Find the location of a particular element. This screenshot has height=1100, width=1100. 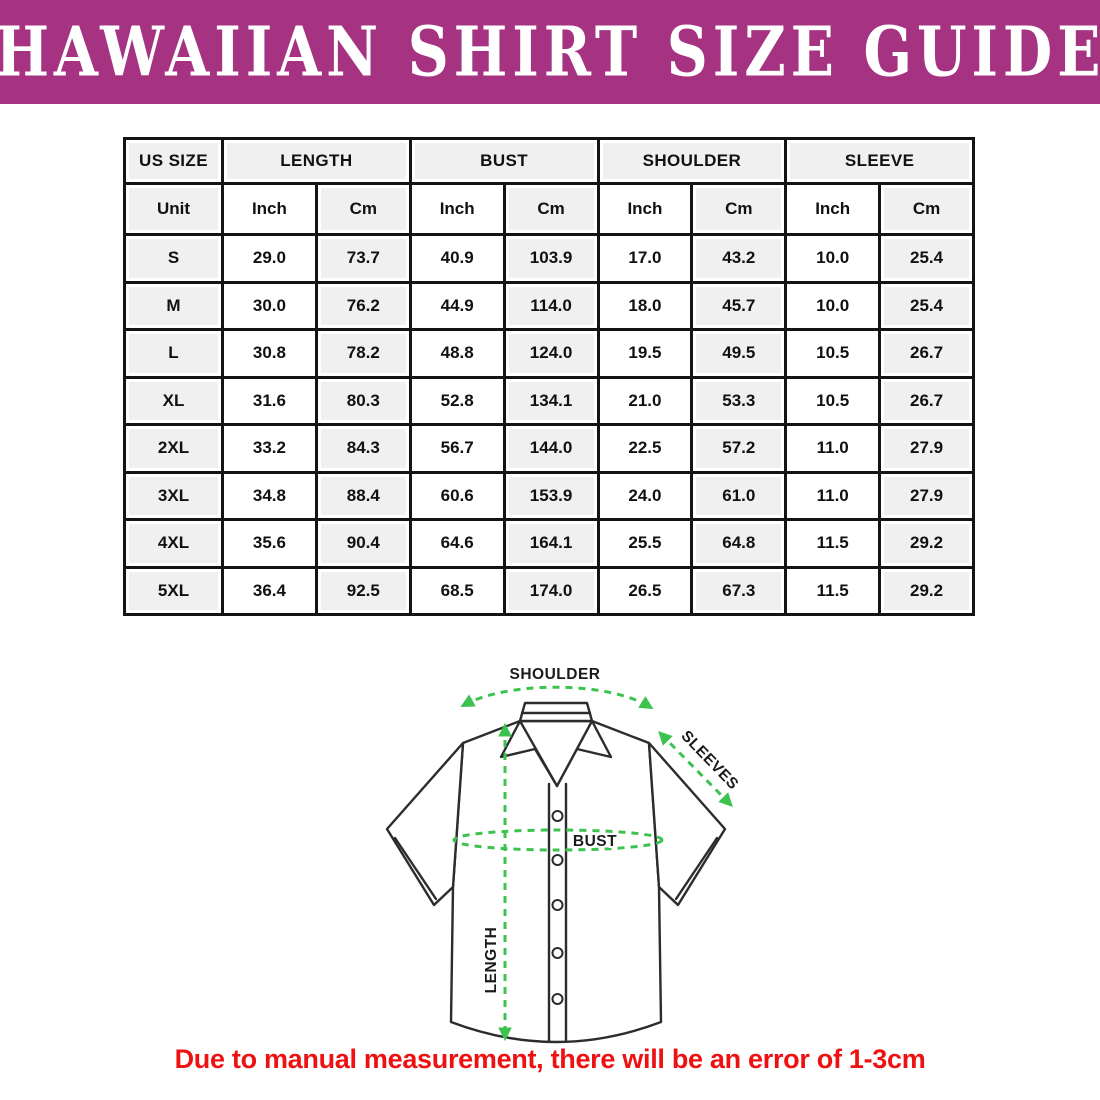

measurement-cell: 29.0 is located at coordinates (269, 258).